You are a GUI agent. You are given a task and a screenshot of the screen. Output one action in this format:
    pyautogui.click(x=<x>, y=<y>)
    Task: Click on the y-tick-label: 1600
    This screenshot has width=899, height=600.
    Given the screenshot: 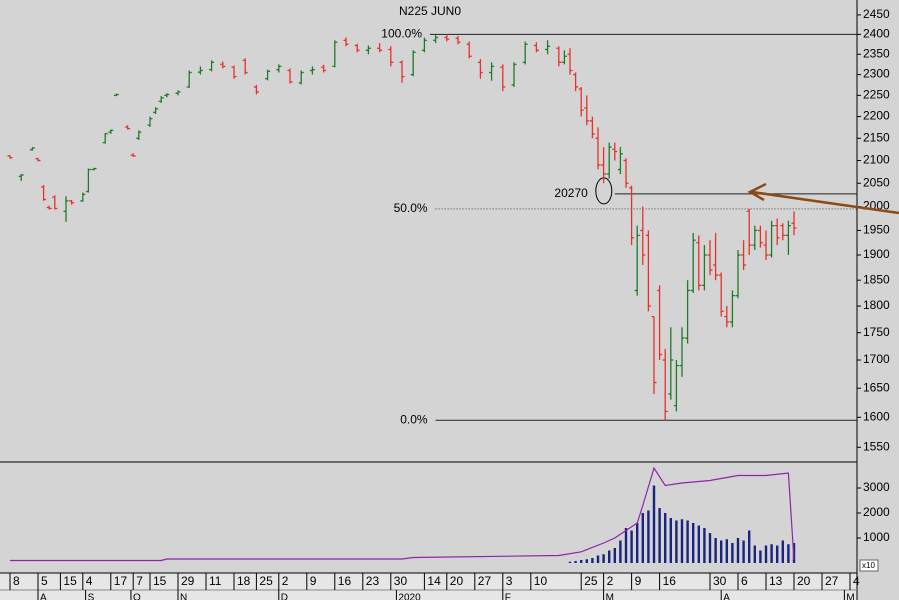 What is the action you would take?
    pyautogui.click(x=876, y=416)
    